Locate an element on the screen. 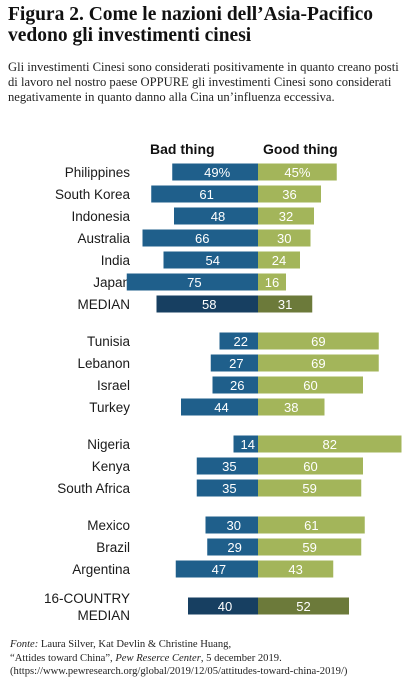 Image resolution: width=409 pixels, height=700 pixels. bad-value-brazil: 29 is located at coordinates (234, 547).